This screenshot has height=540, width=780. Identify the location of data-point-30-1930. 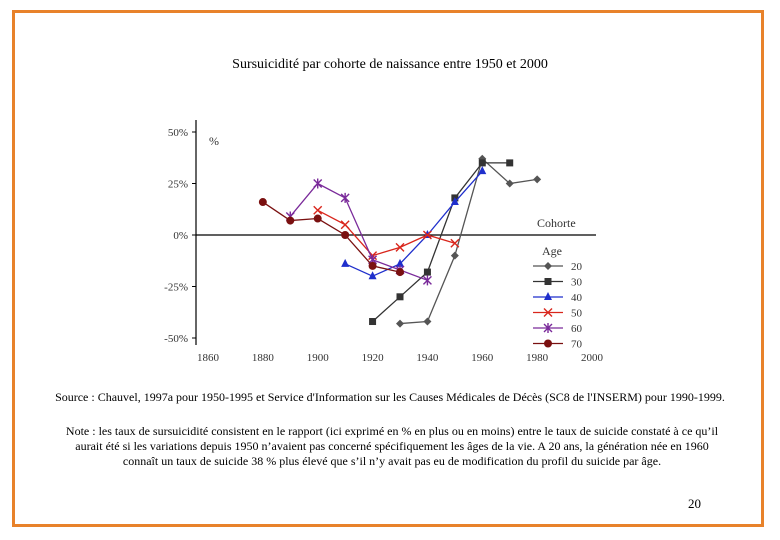
(400, 297).